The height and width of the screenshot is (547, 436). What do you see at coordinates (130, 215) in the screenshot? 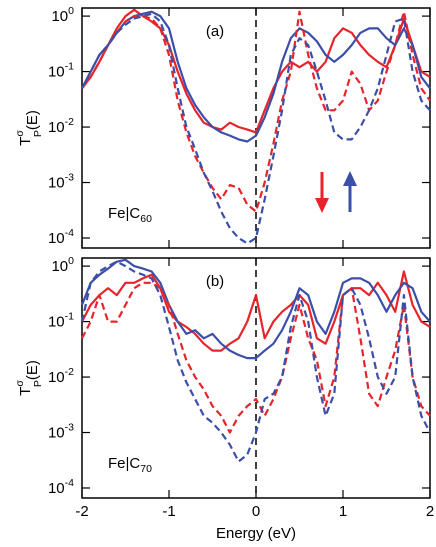
I see `annotation: Fe|C60​` at bounding box center [130, 215].